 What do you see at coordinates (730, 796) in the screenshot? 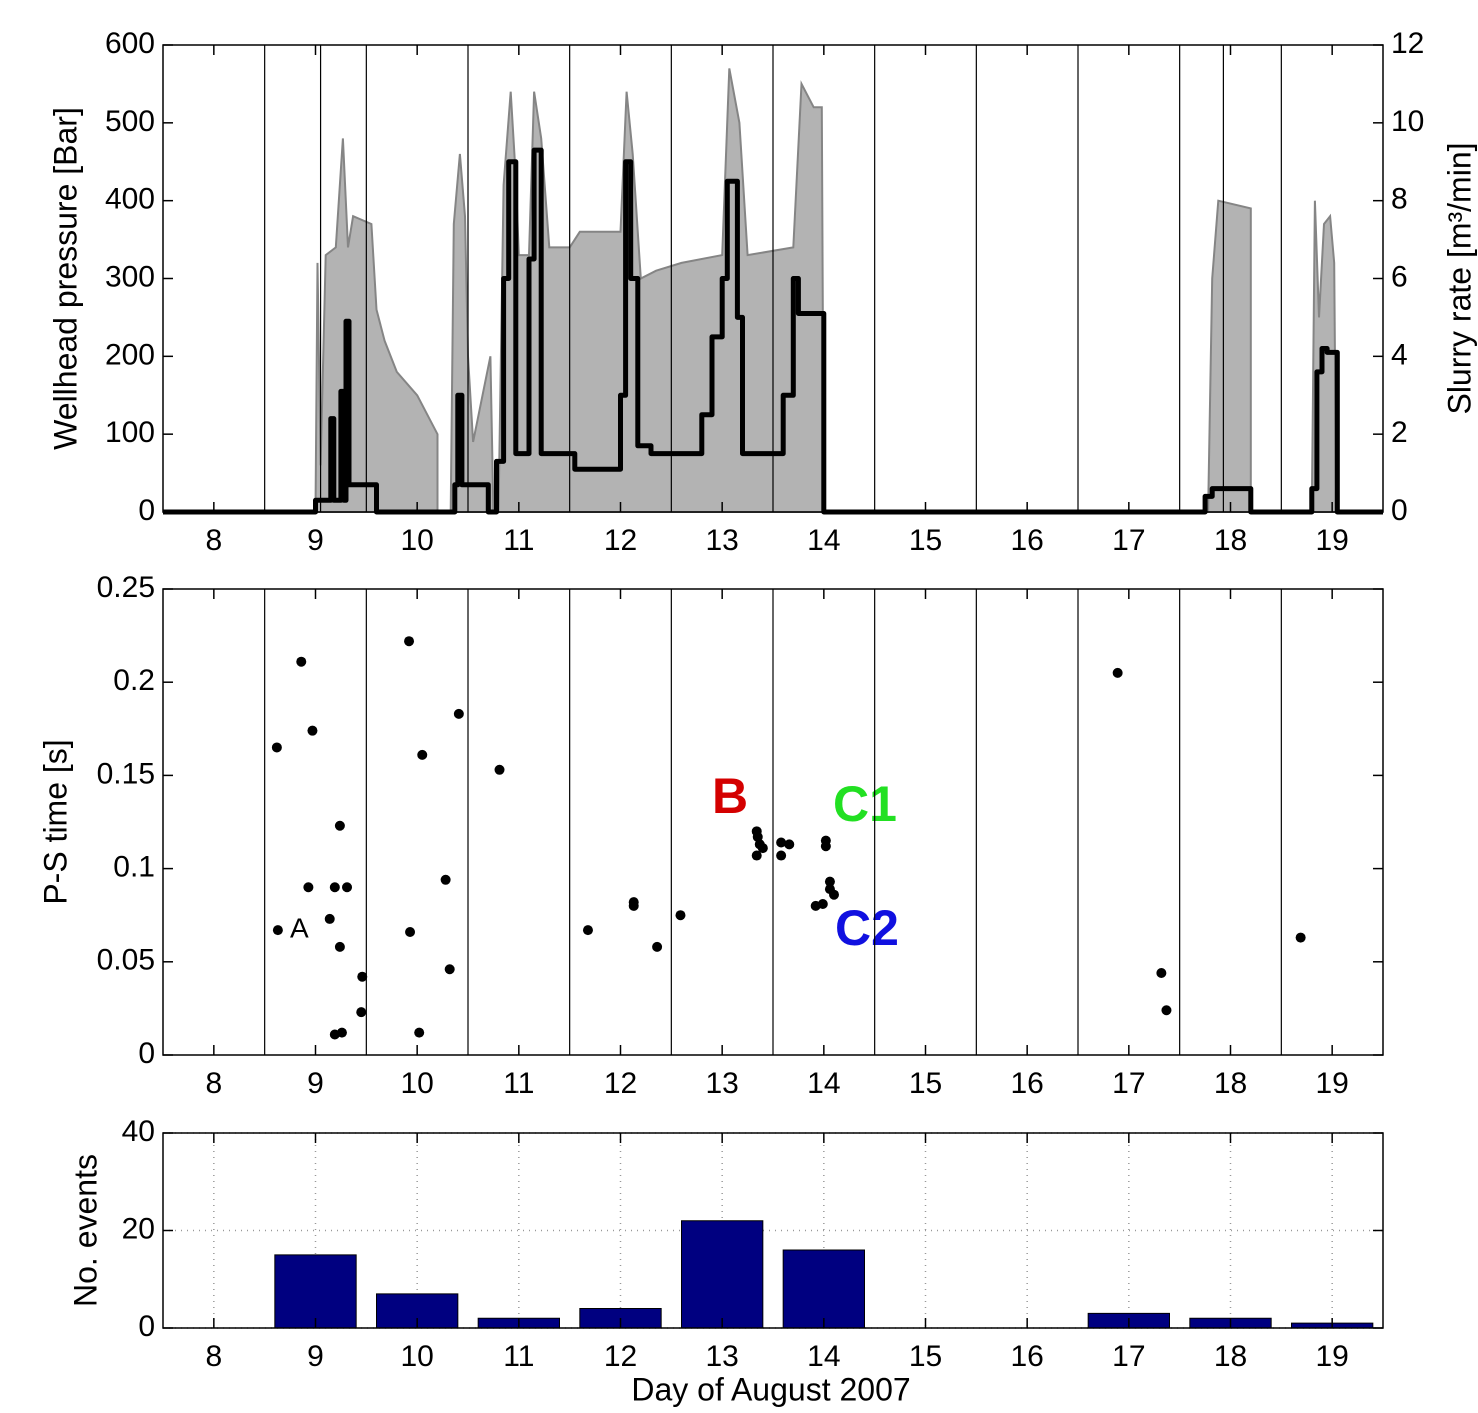
I see `annotation: B` at bounding box center [730, 796].